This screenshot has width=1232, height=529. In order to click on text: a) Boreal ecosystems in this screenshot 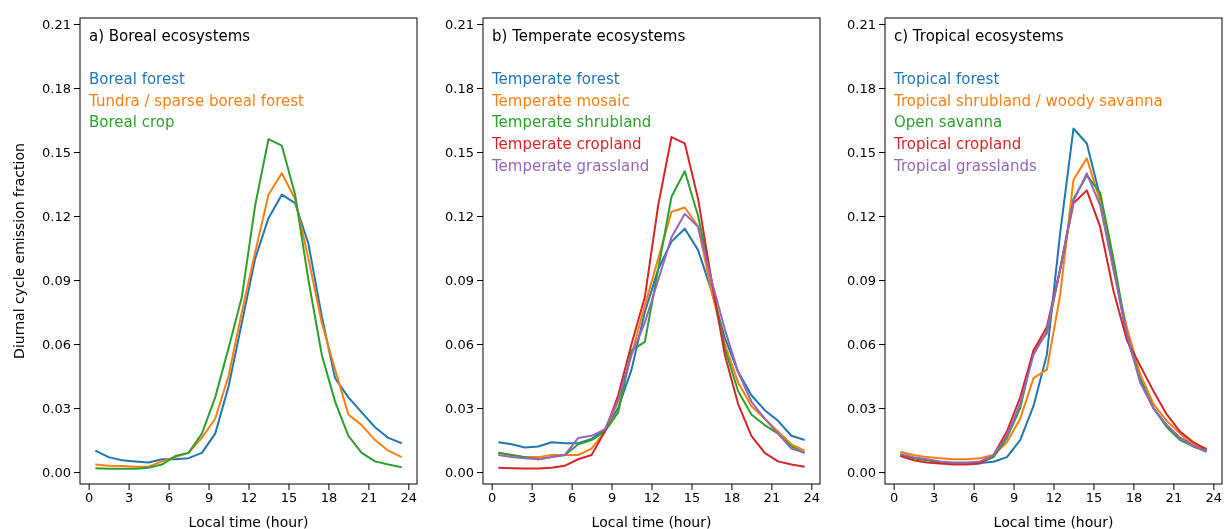, I will do `click(170, 36)`.